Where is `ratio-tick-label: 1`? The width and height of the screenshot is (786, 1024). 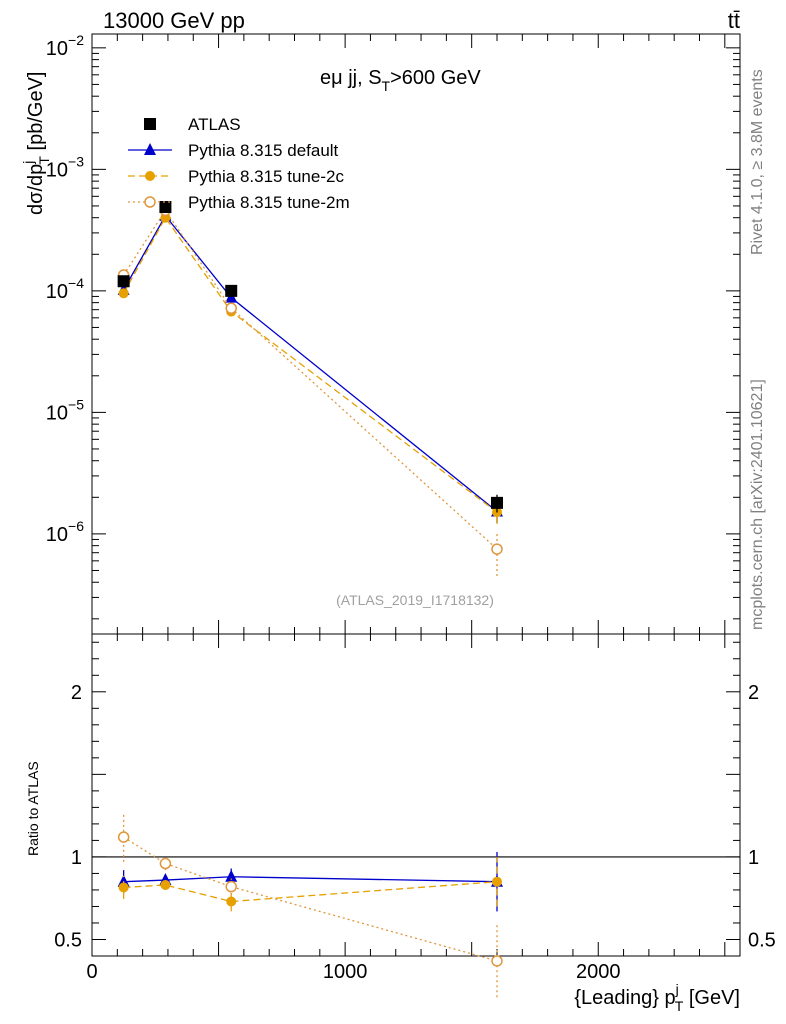
ratio-tick-label: 1 is located at coordinates (76, 858).